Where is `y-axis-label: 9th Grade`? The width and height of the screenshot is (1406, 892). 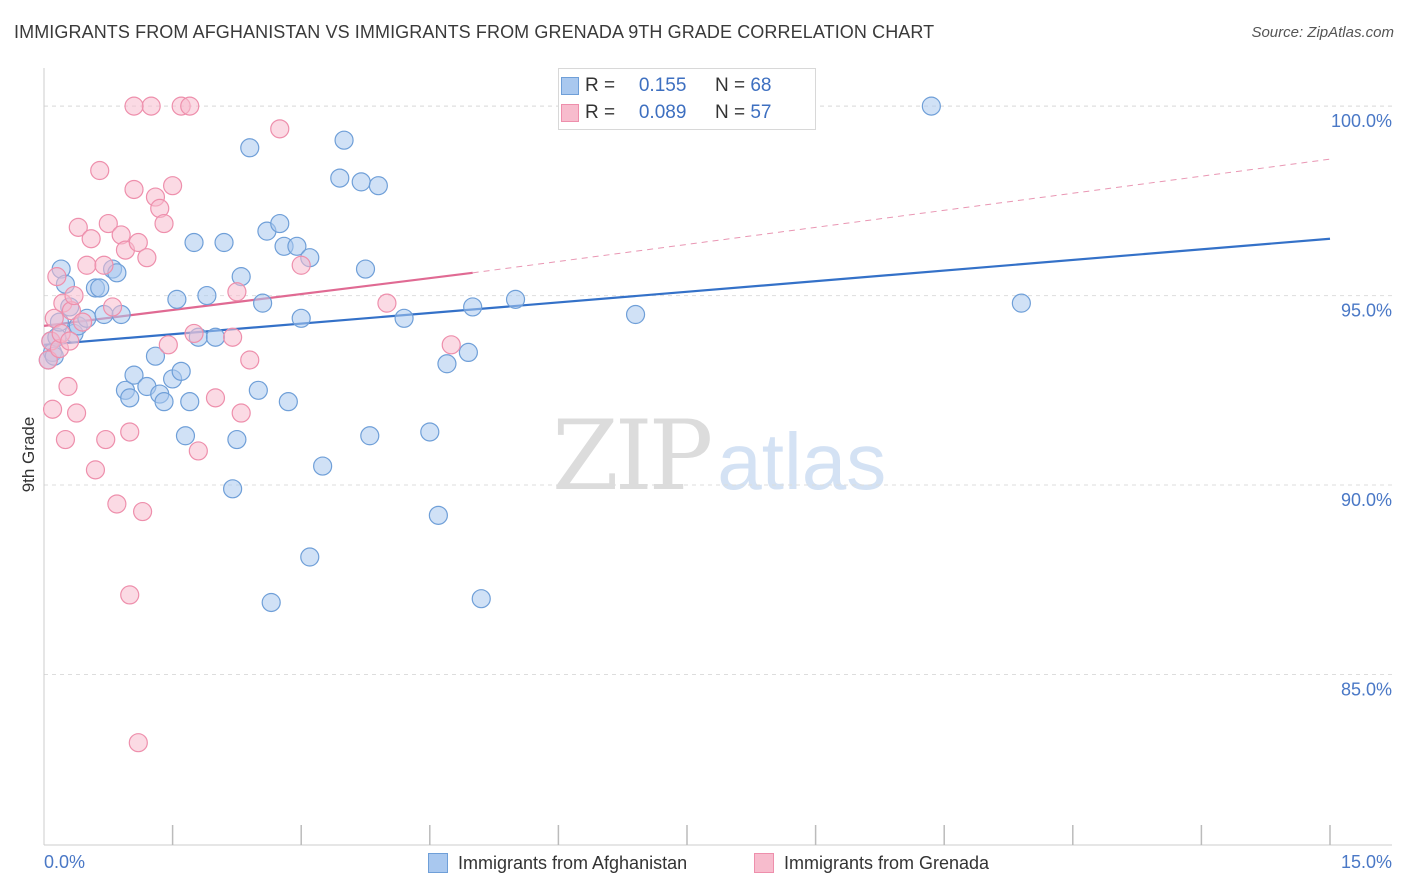 y-axis-label: 9th Grade is located at coordinates (28, 455).